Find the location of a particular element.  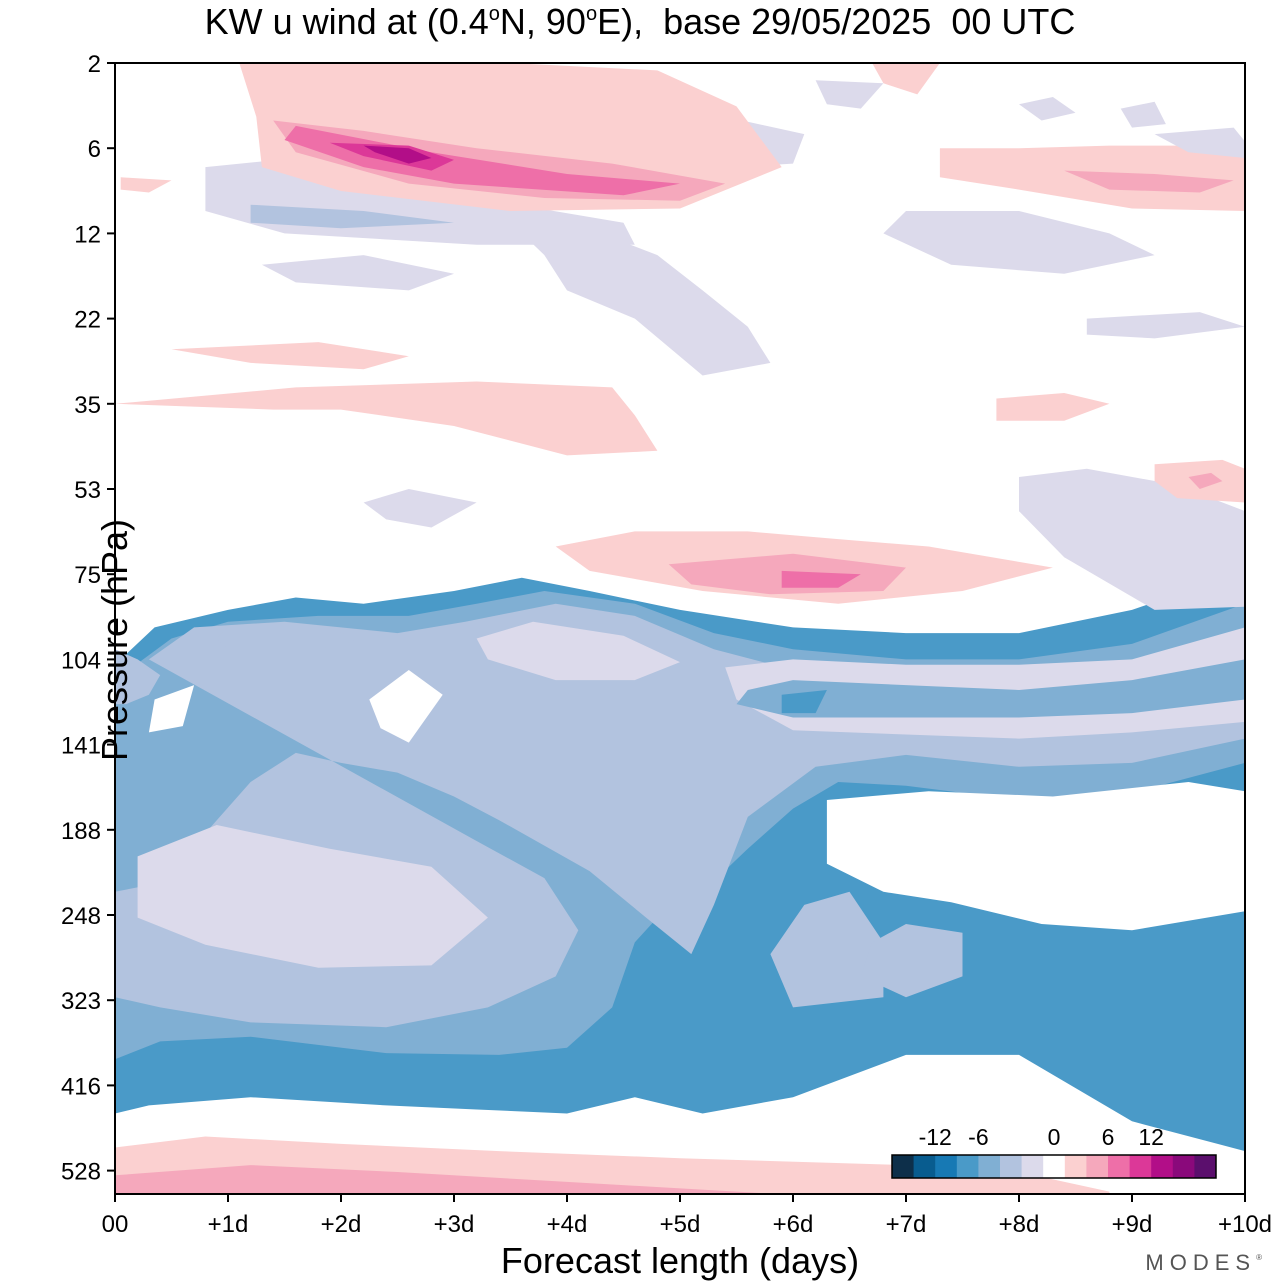

colorbar: -12 -6 0 6 12 is located at coordinates (1054, 1151).